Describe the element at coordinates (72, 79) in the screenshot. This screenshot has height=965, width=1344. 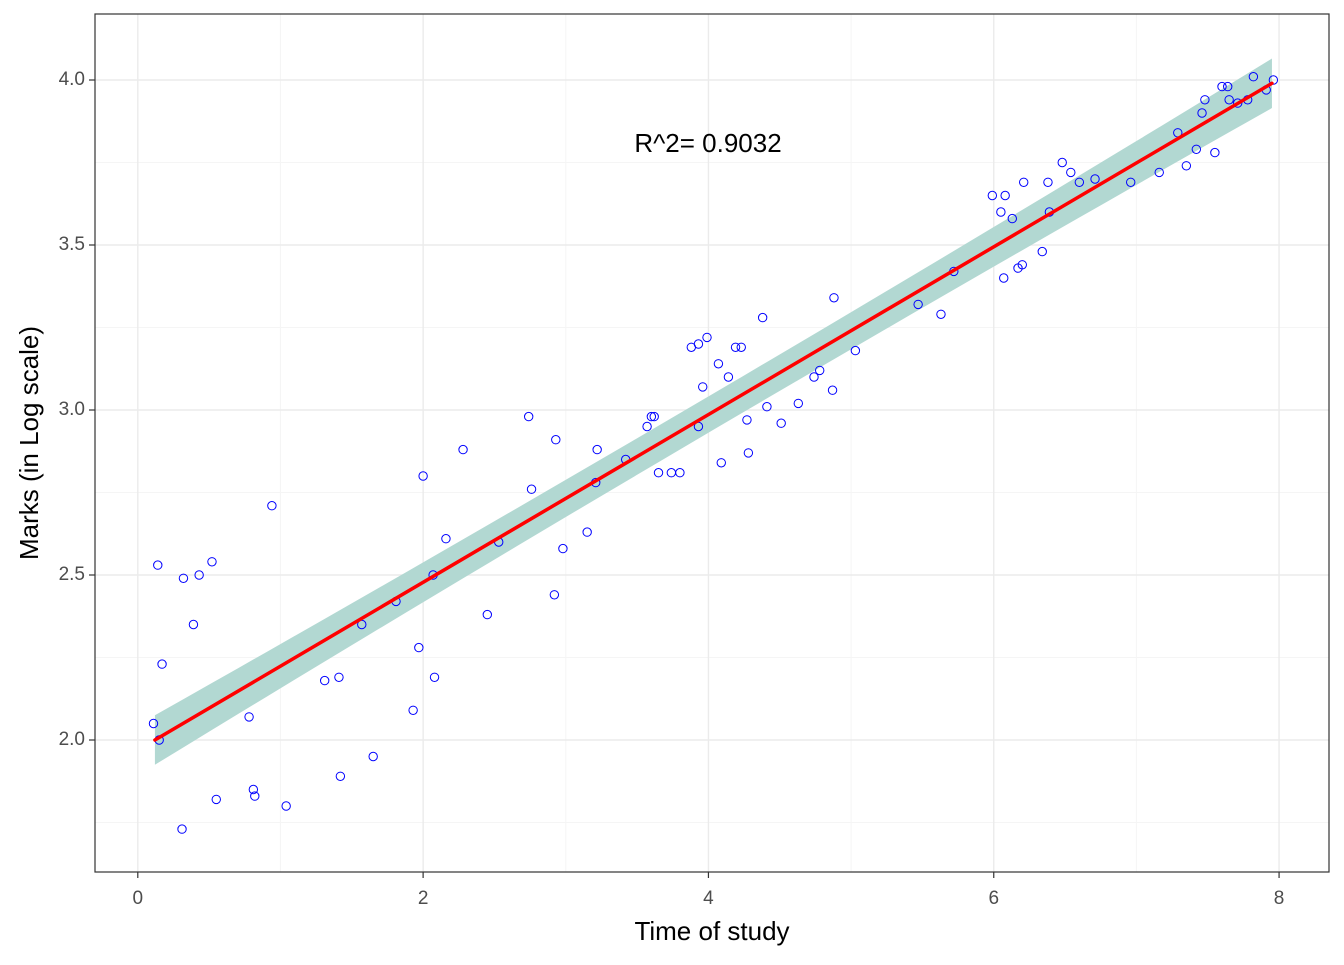
I see `y-tick-label: 4.0` at that location.